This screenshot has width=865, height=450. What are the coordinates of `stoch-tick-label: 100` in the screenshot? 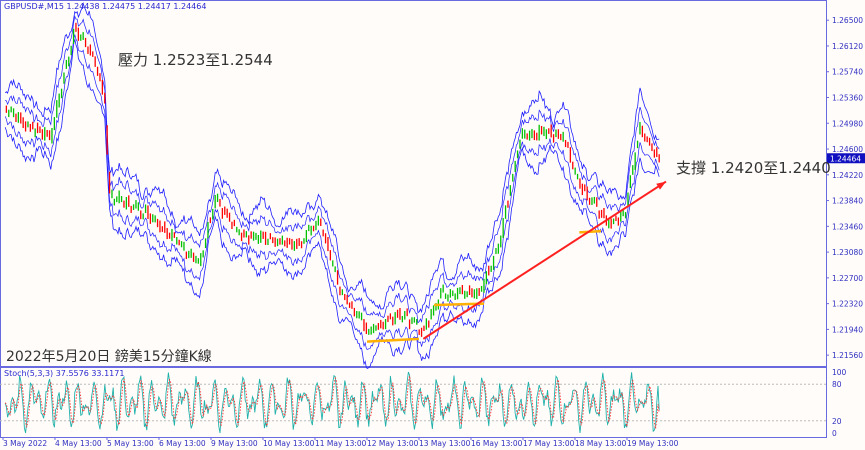 It's located at (839, 372).